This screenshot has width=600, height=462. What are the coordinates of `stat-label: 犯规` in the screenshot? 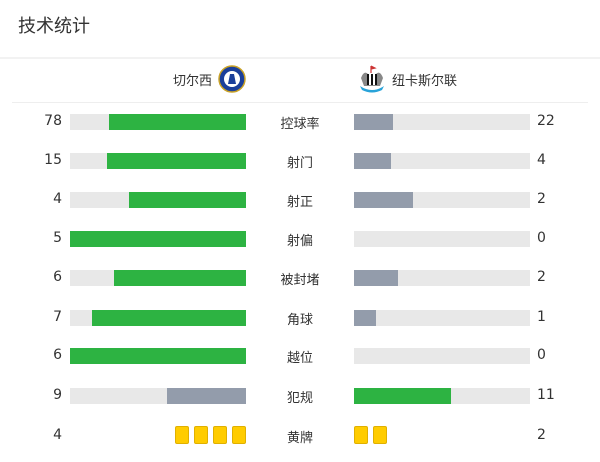 It's located at (299, 398).